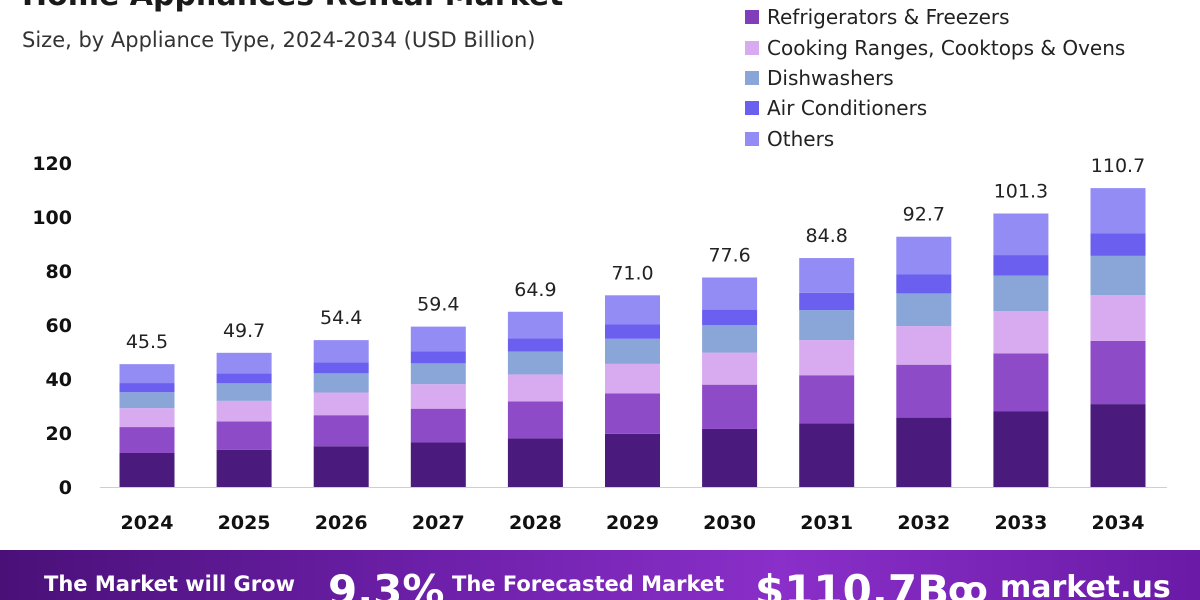  What do you see at coordinates (169, 584) in the screenshot?
I see `footer-grow-label: The Market will Grow` at bounding box center [169, 584].